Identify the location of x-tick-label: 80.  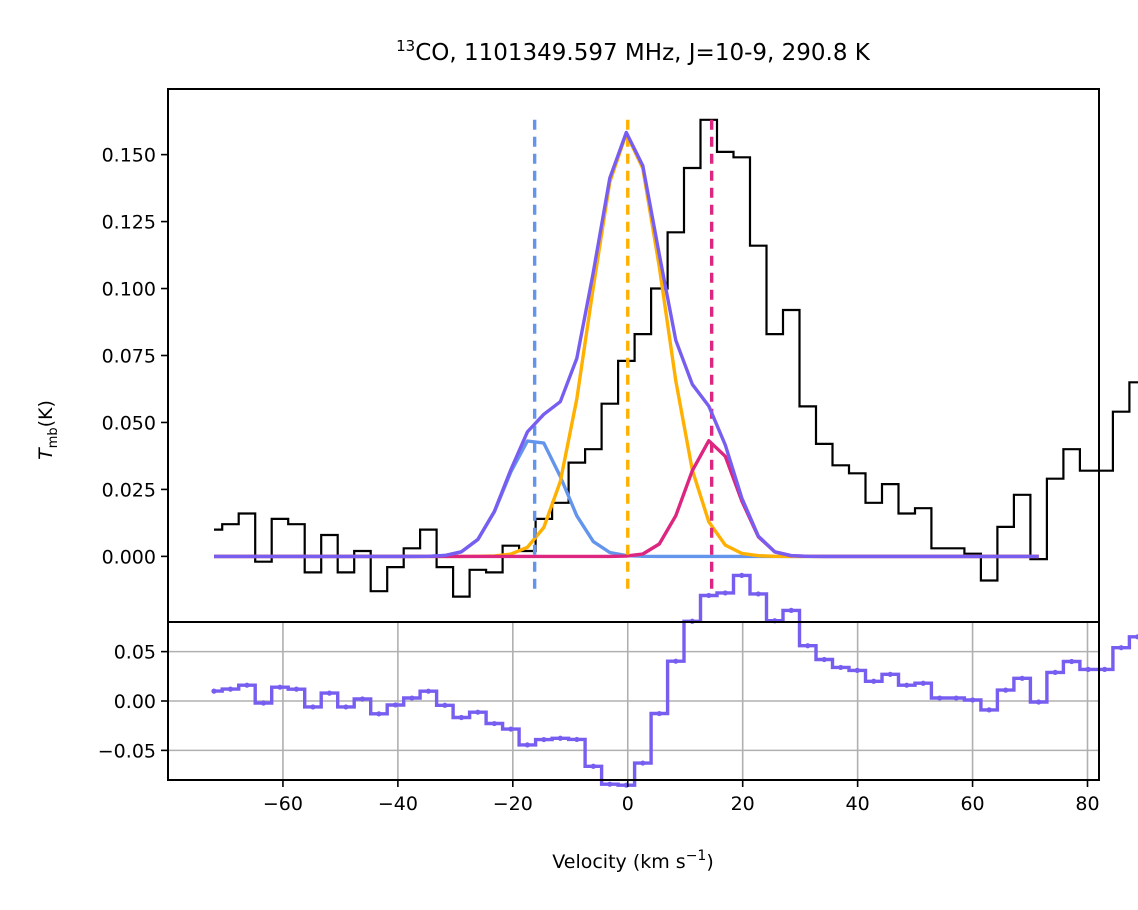
(1087, 804).